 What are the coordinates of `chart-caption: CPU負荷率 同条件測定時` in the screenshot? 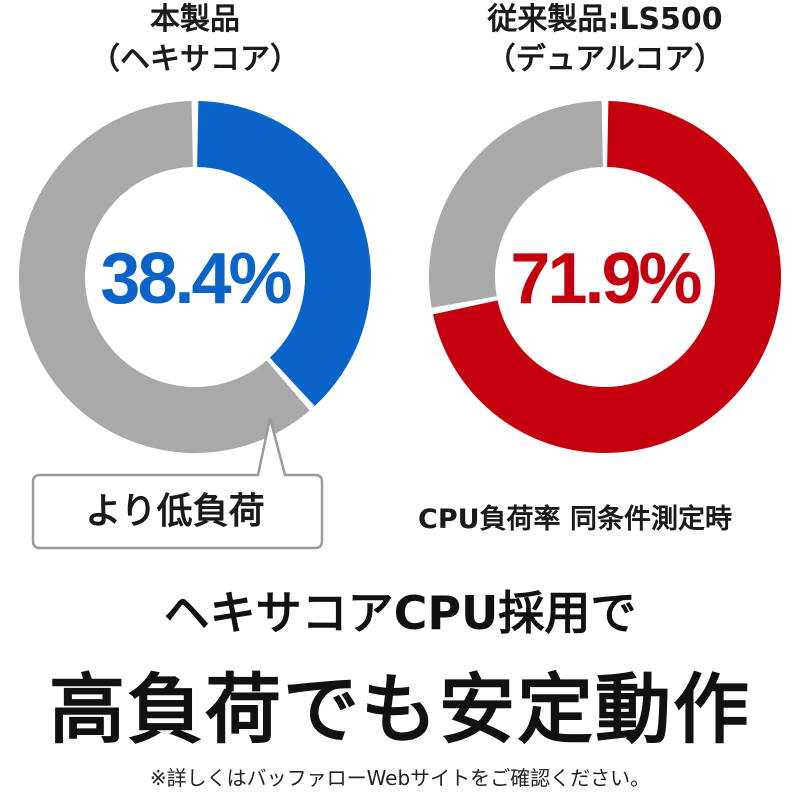 It's located at (575, 519).